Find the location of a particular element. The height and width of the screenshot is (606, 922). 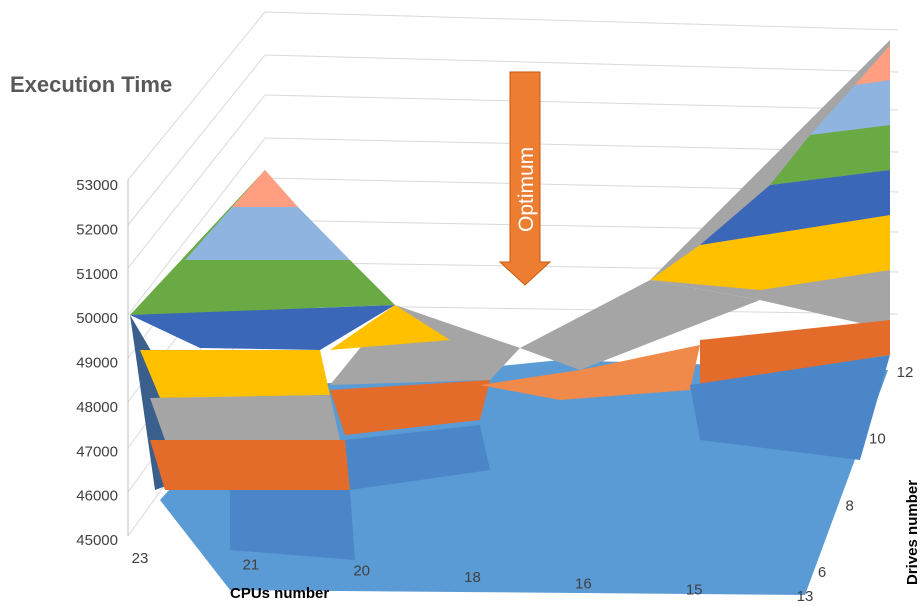

x-ticks: 23 21 20 18 16 15 13 is located at coordinates (473, 577).